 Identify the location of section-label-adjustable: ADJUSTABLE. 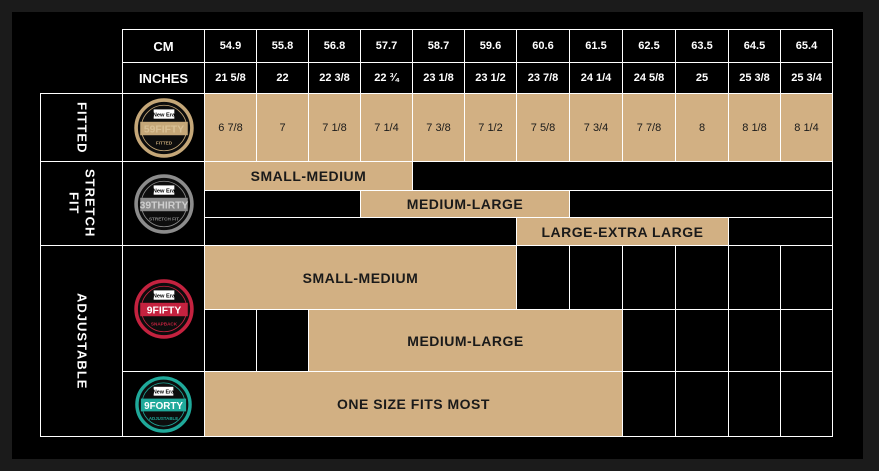
(81, 341).